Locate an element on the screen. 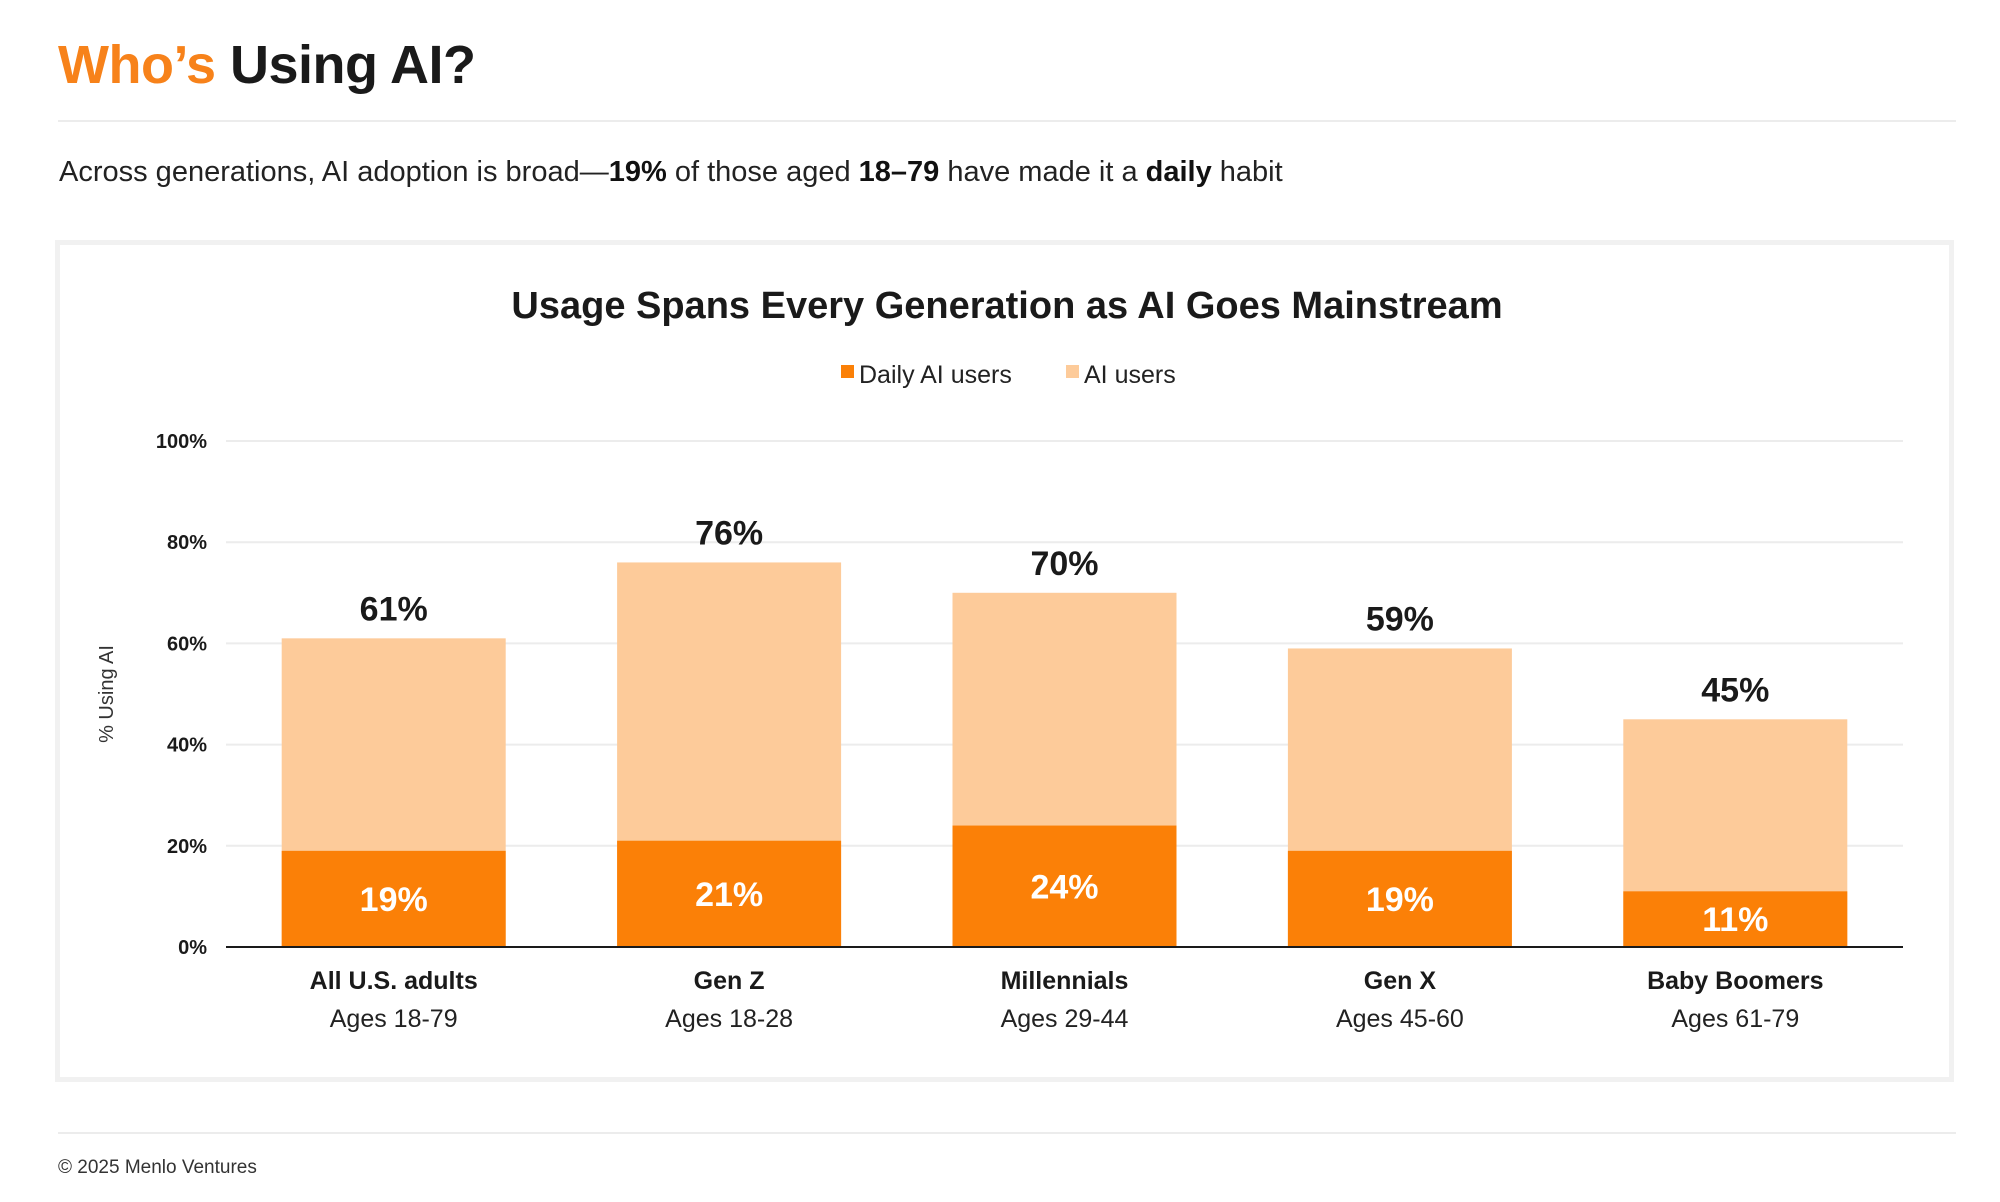 This screenshot has height=1202, width=2000. subtitle-text-3: have made it a is located at coordinates (1042, 172).